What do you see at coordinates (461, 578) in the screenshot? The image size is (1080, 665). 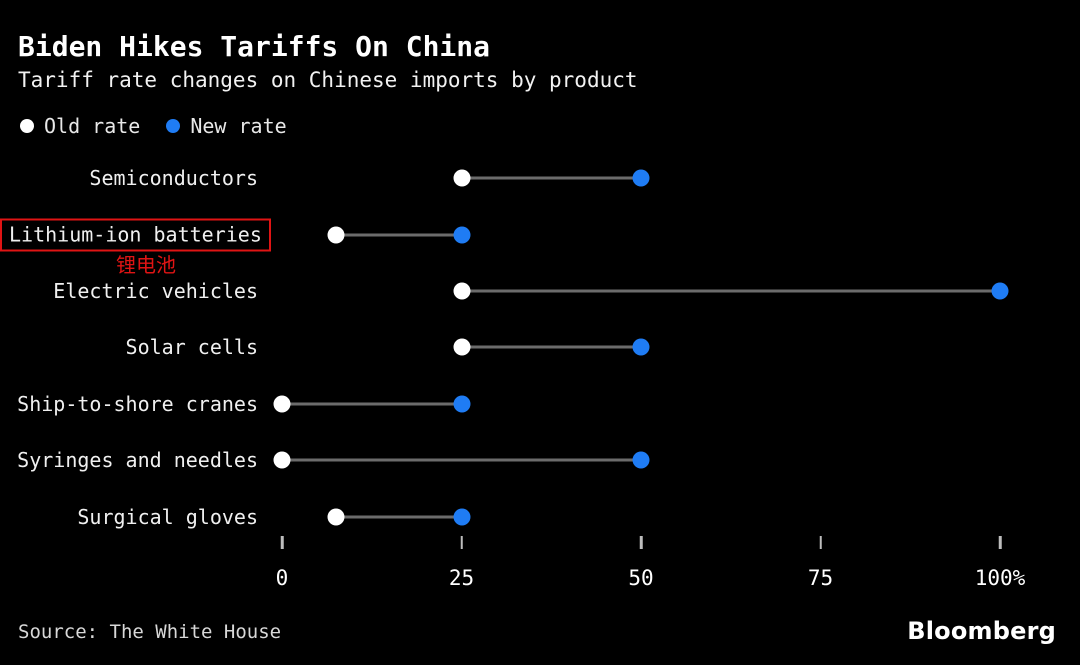 I see `x-axis-tick-label: 25` at bounding box center [461, 578].